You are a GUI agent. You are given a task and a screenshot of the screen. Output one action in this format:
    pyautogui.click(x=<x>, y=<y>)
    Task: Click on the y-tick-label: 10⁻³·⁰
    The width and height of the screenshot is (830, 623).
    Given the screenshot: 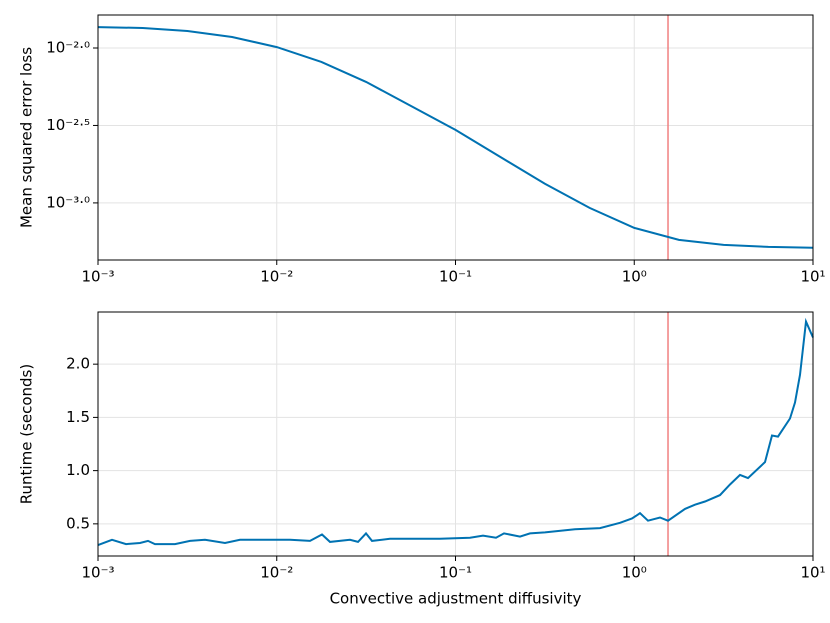 What is the action you would take?
    pyautogui.click(x=68, y=202)
    